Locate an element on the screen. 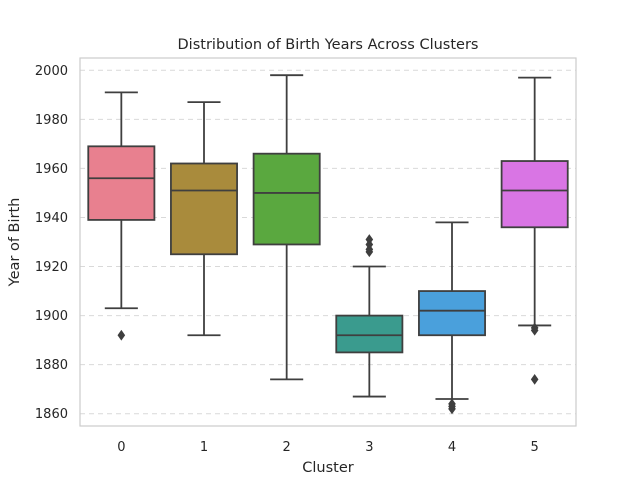  y-tick-label: 2000 is located at coordinates (51, 71).